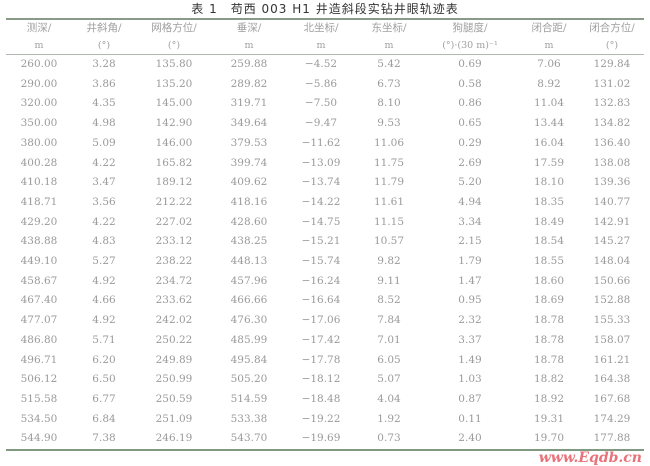 The width and height of the screenshot is (650, 466). Describe the element at coordinates (549, 418) in the screenshot. I see `table-cell: 19.31` at that location.